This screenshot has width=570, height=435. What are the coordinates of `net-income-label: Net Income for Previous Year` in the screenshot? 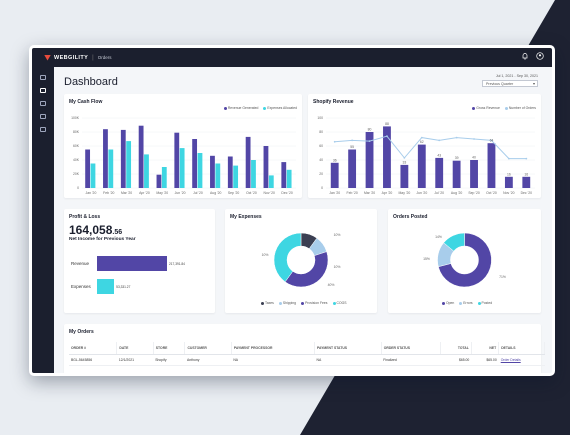 It's located at (102, 239).